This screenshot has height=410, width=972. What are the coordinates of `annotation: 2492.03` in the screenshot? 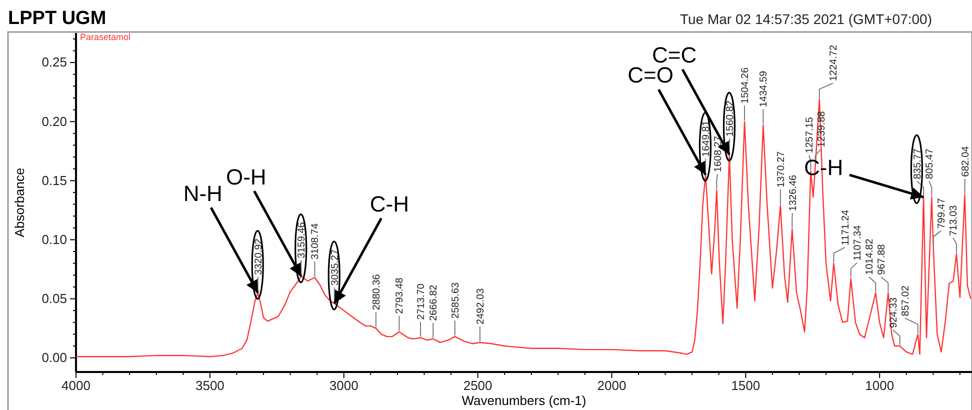 It's located at (480, 306).